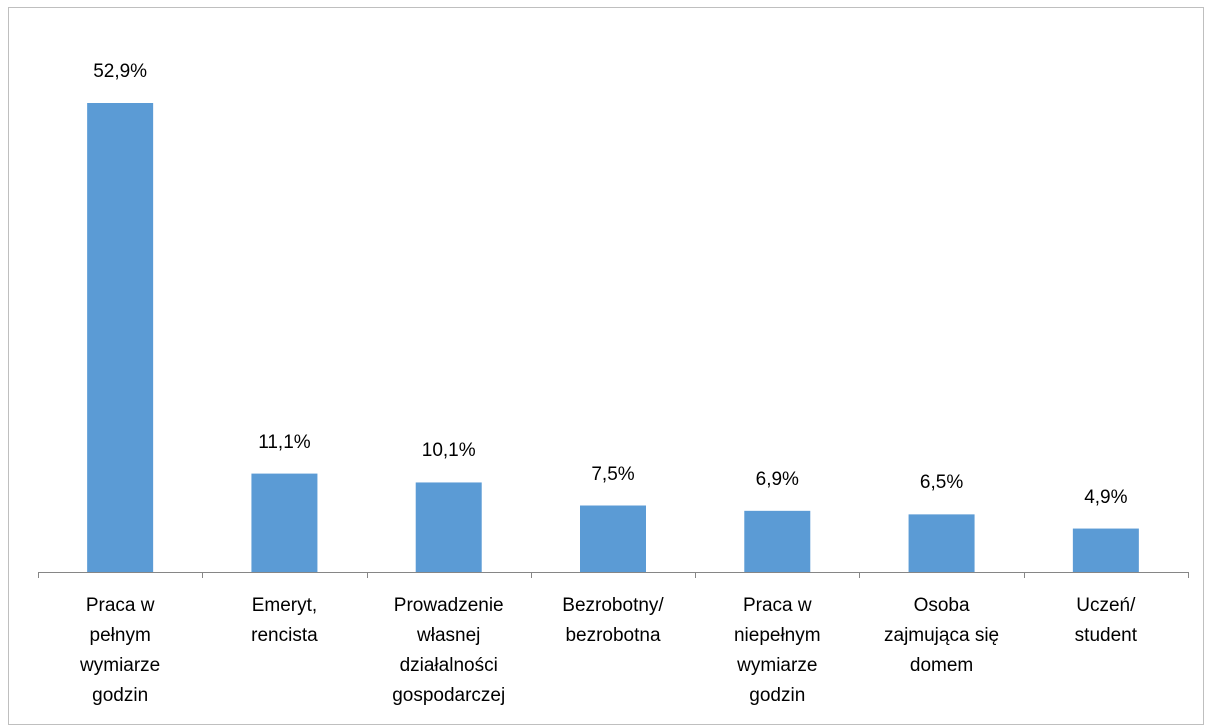  What do you see at coordinates (613, 620) in the screenshot?
I see `x-tick-label: Bezrobotny/ bezrobotna` at bounding box center [613, 620].